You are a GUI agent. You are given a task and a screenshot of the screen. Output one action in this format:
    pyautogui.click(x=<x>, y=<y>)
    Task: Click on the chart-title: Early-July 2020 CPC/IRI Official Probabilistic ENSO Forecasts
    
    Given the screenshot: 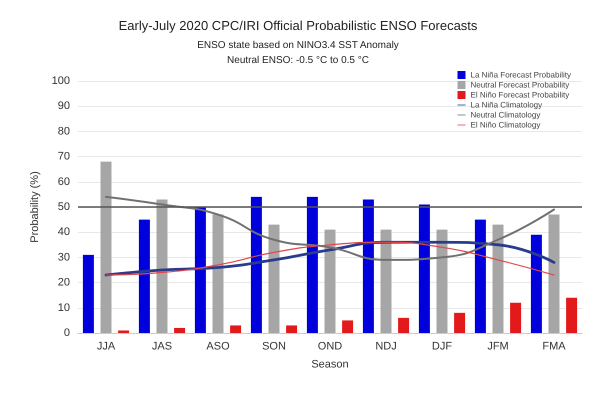 What is the action you would take?
    pyautogui.click(x=298, y=25)
    